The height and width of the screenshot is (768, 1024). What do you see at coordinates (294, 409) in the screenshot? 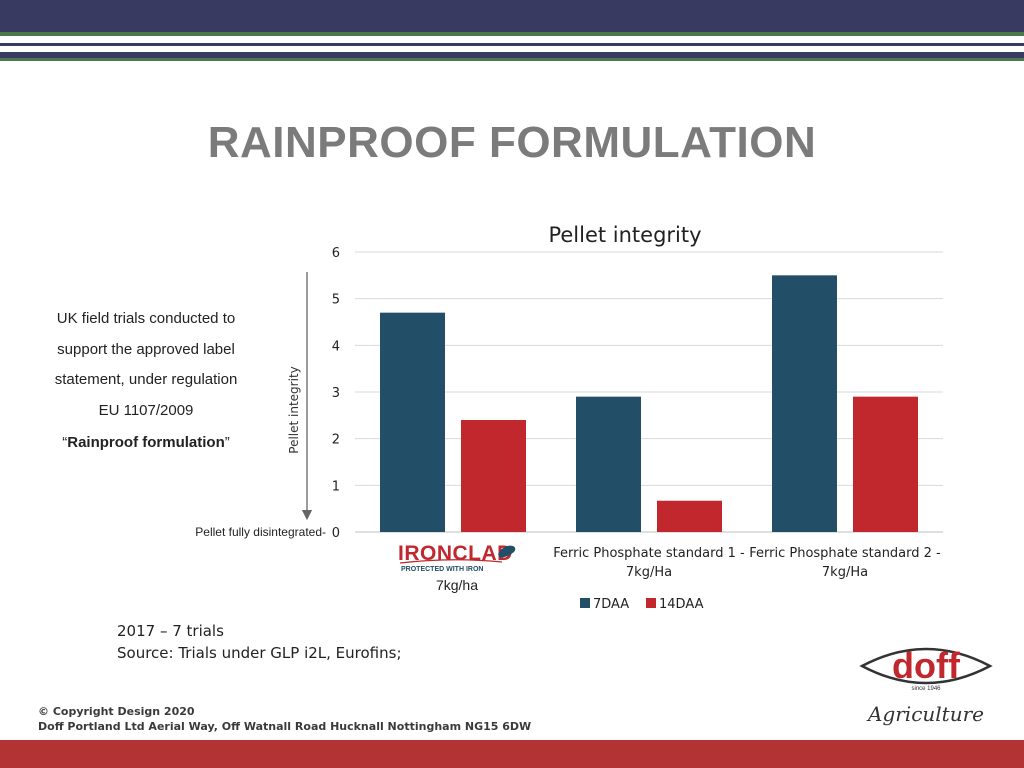
I see `y-axis-title: Pellet integrity` at bounding box center [294, 409].